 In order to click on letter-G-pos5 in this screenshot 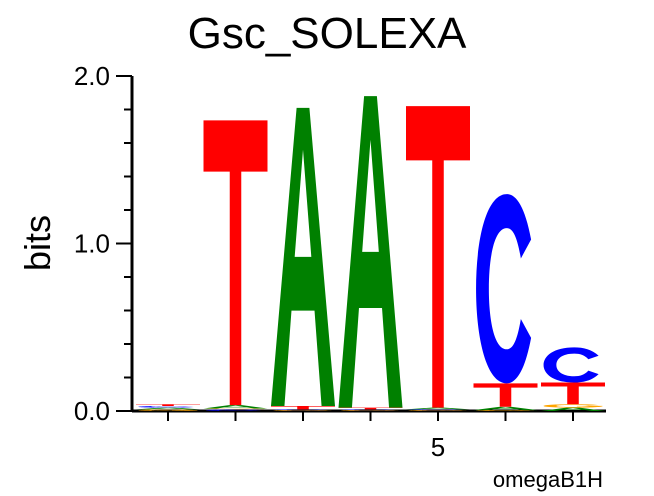, I will do `click(438, 410)`.